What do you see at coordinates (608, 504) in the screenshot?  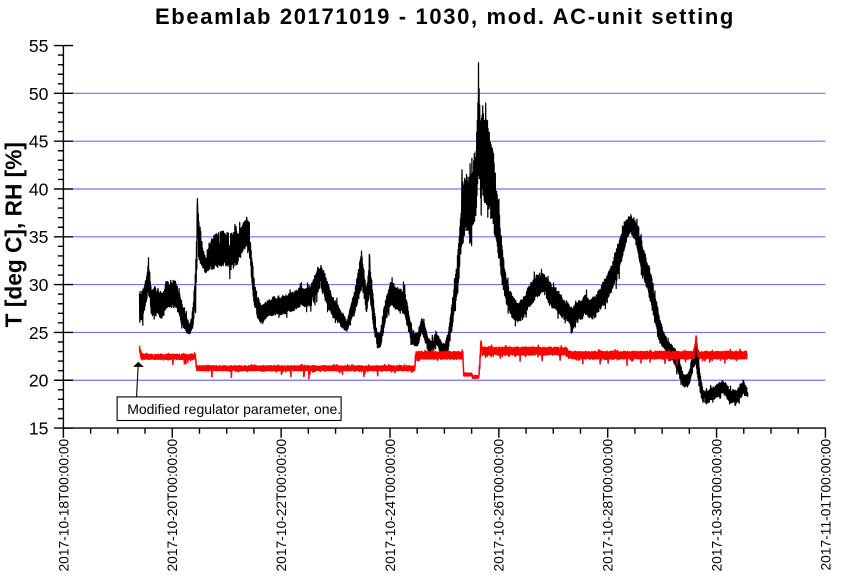 I see `svg-text: 2017-10-28T00:00:00` at bounding box center [608, 504].